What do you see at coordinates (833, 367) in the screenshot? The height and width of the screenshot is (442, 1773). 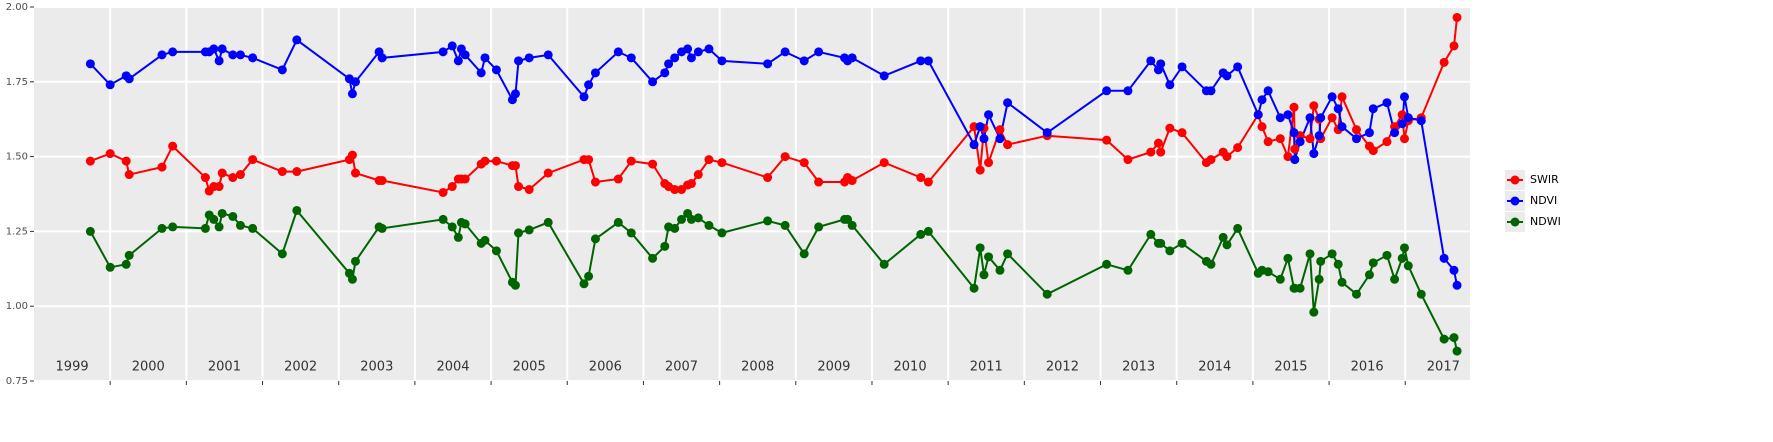 I see `x-tick-label: 2009` at bounding box center [833, 367].